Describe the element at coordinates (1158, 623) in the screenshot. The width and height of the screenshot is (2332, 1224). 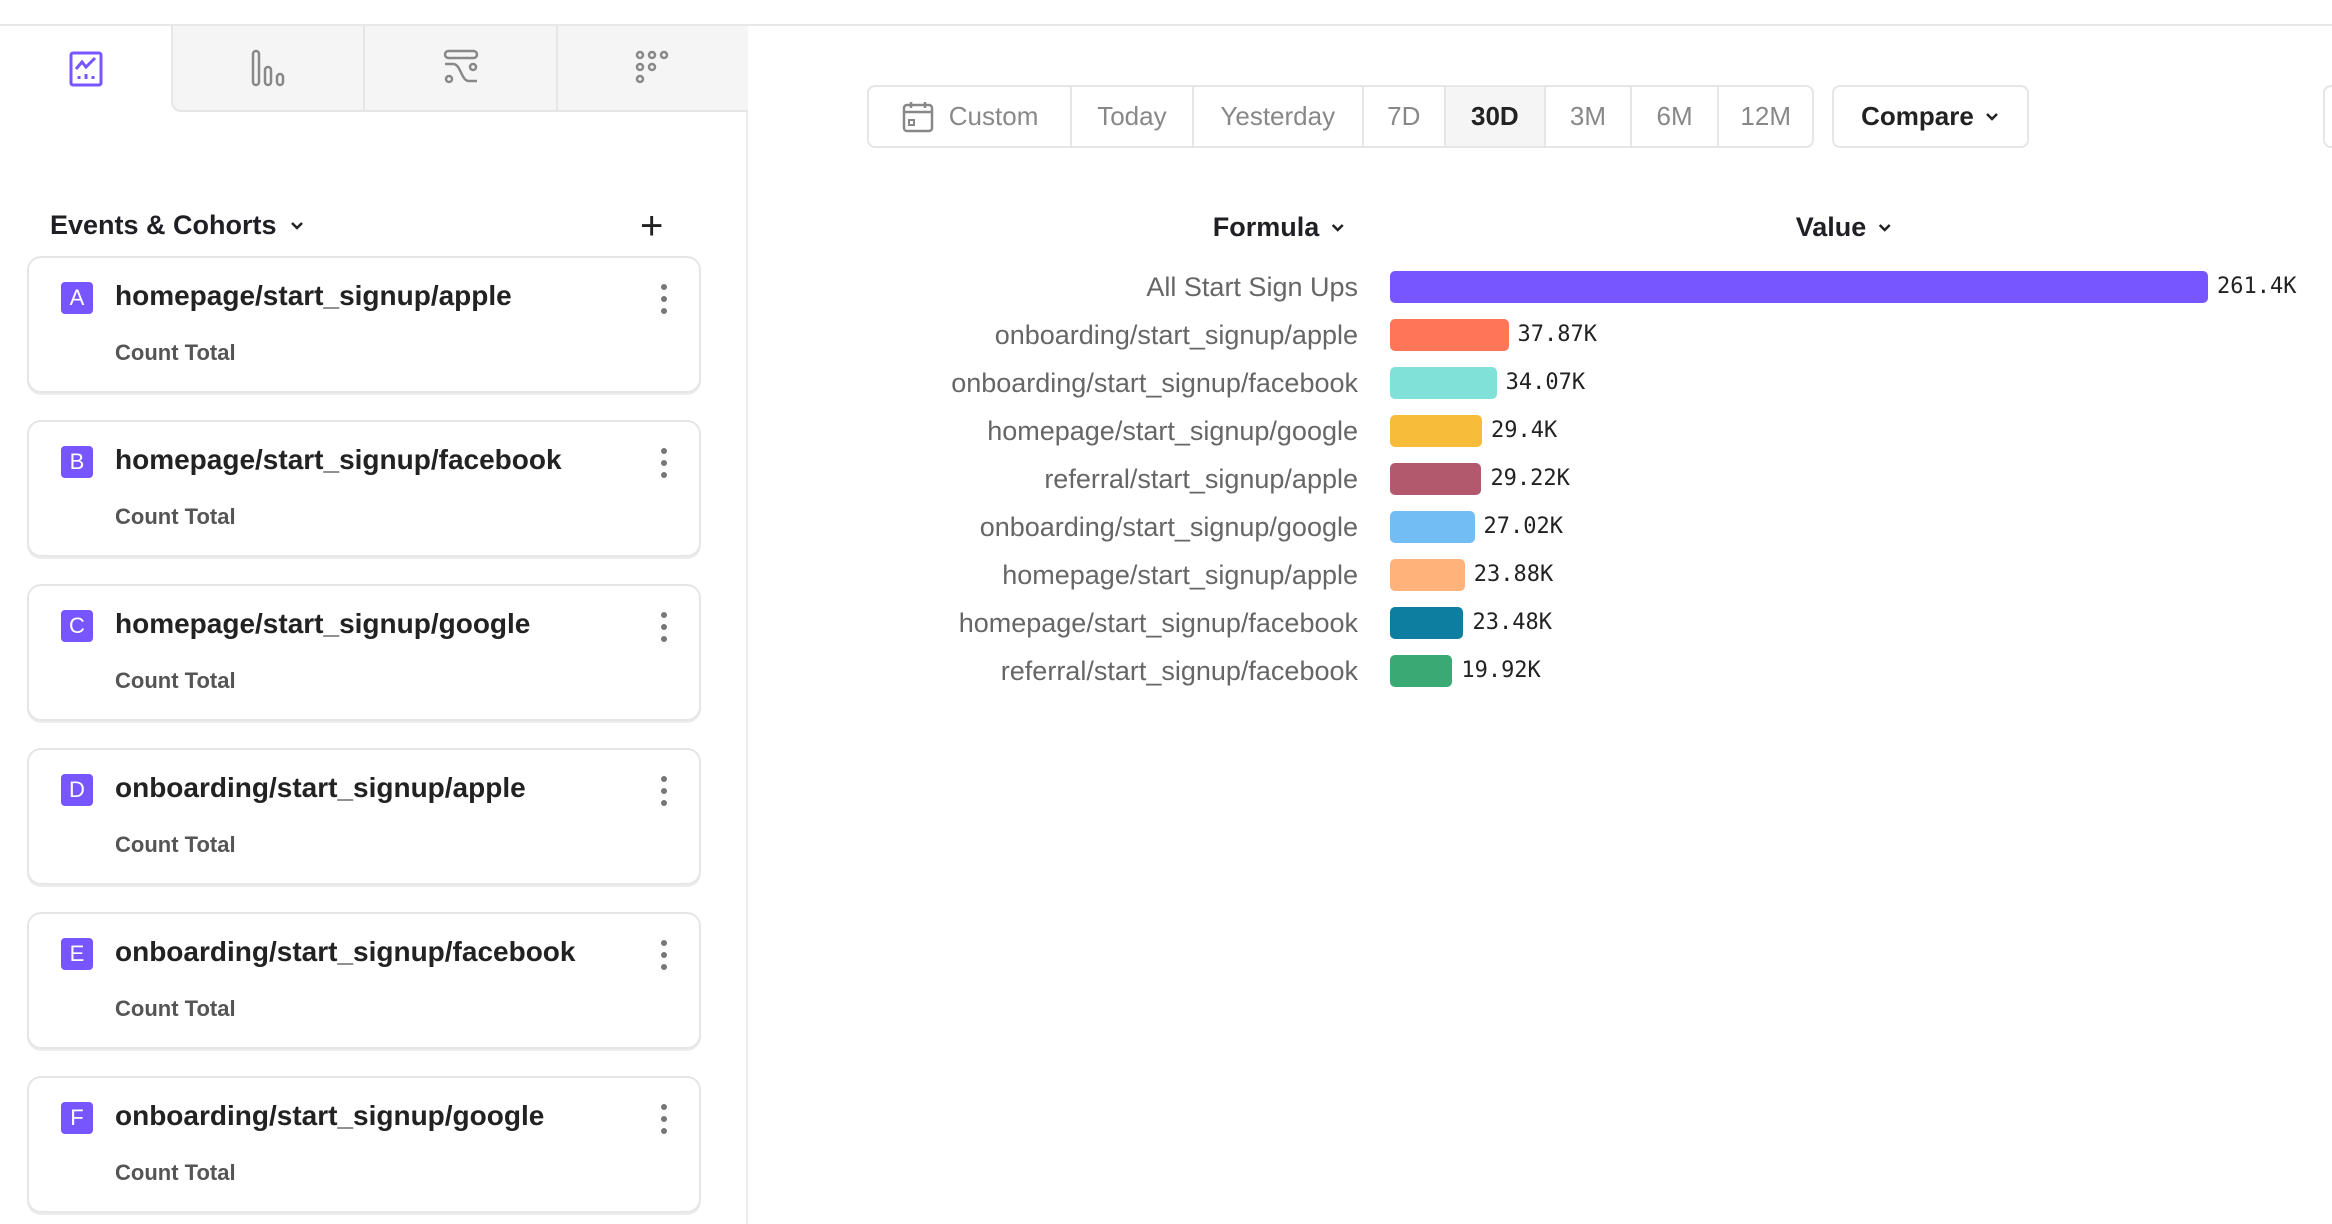
I see `category-label: homepage/start_signup/facebook` at that location.